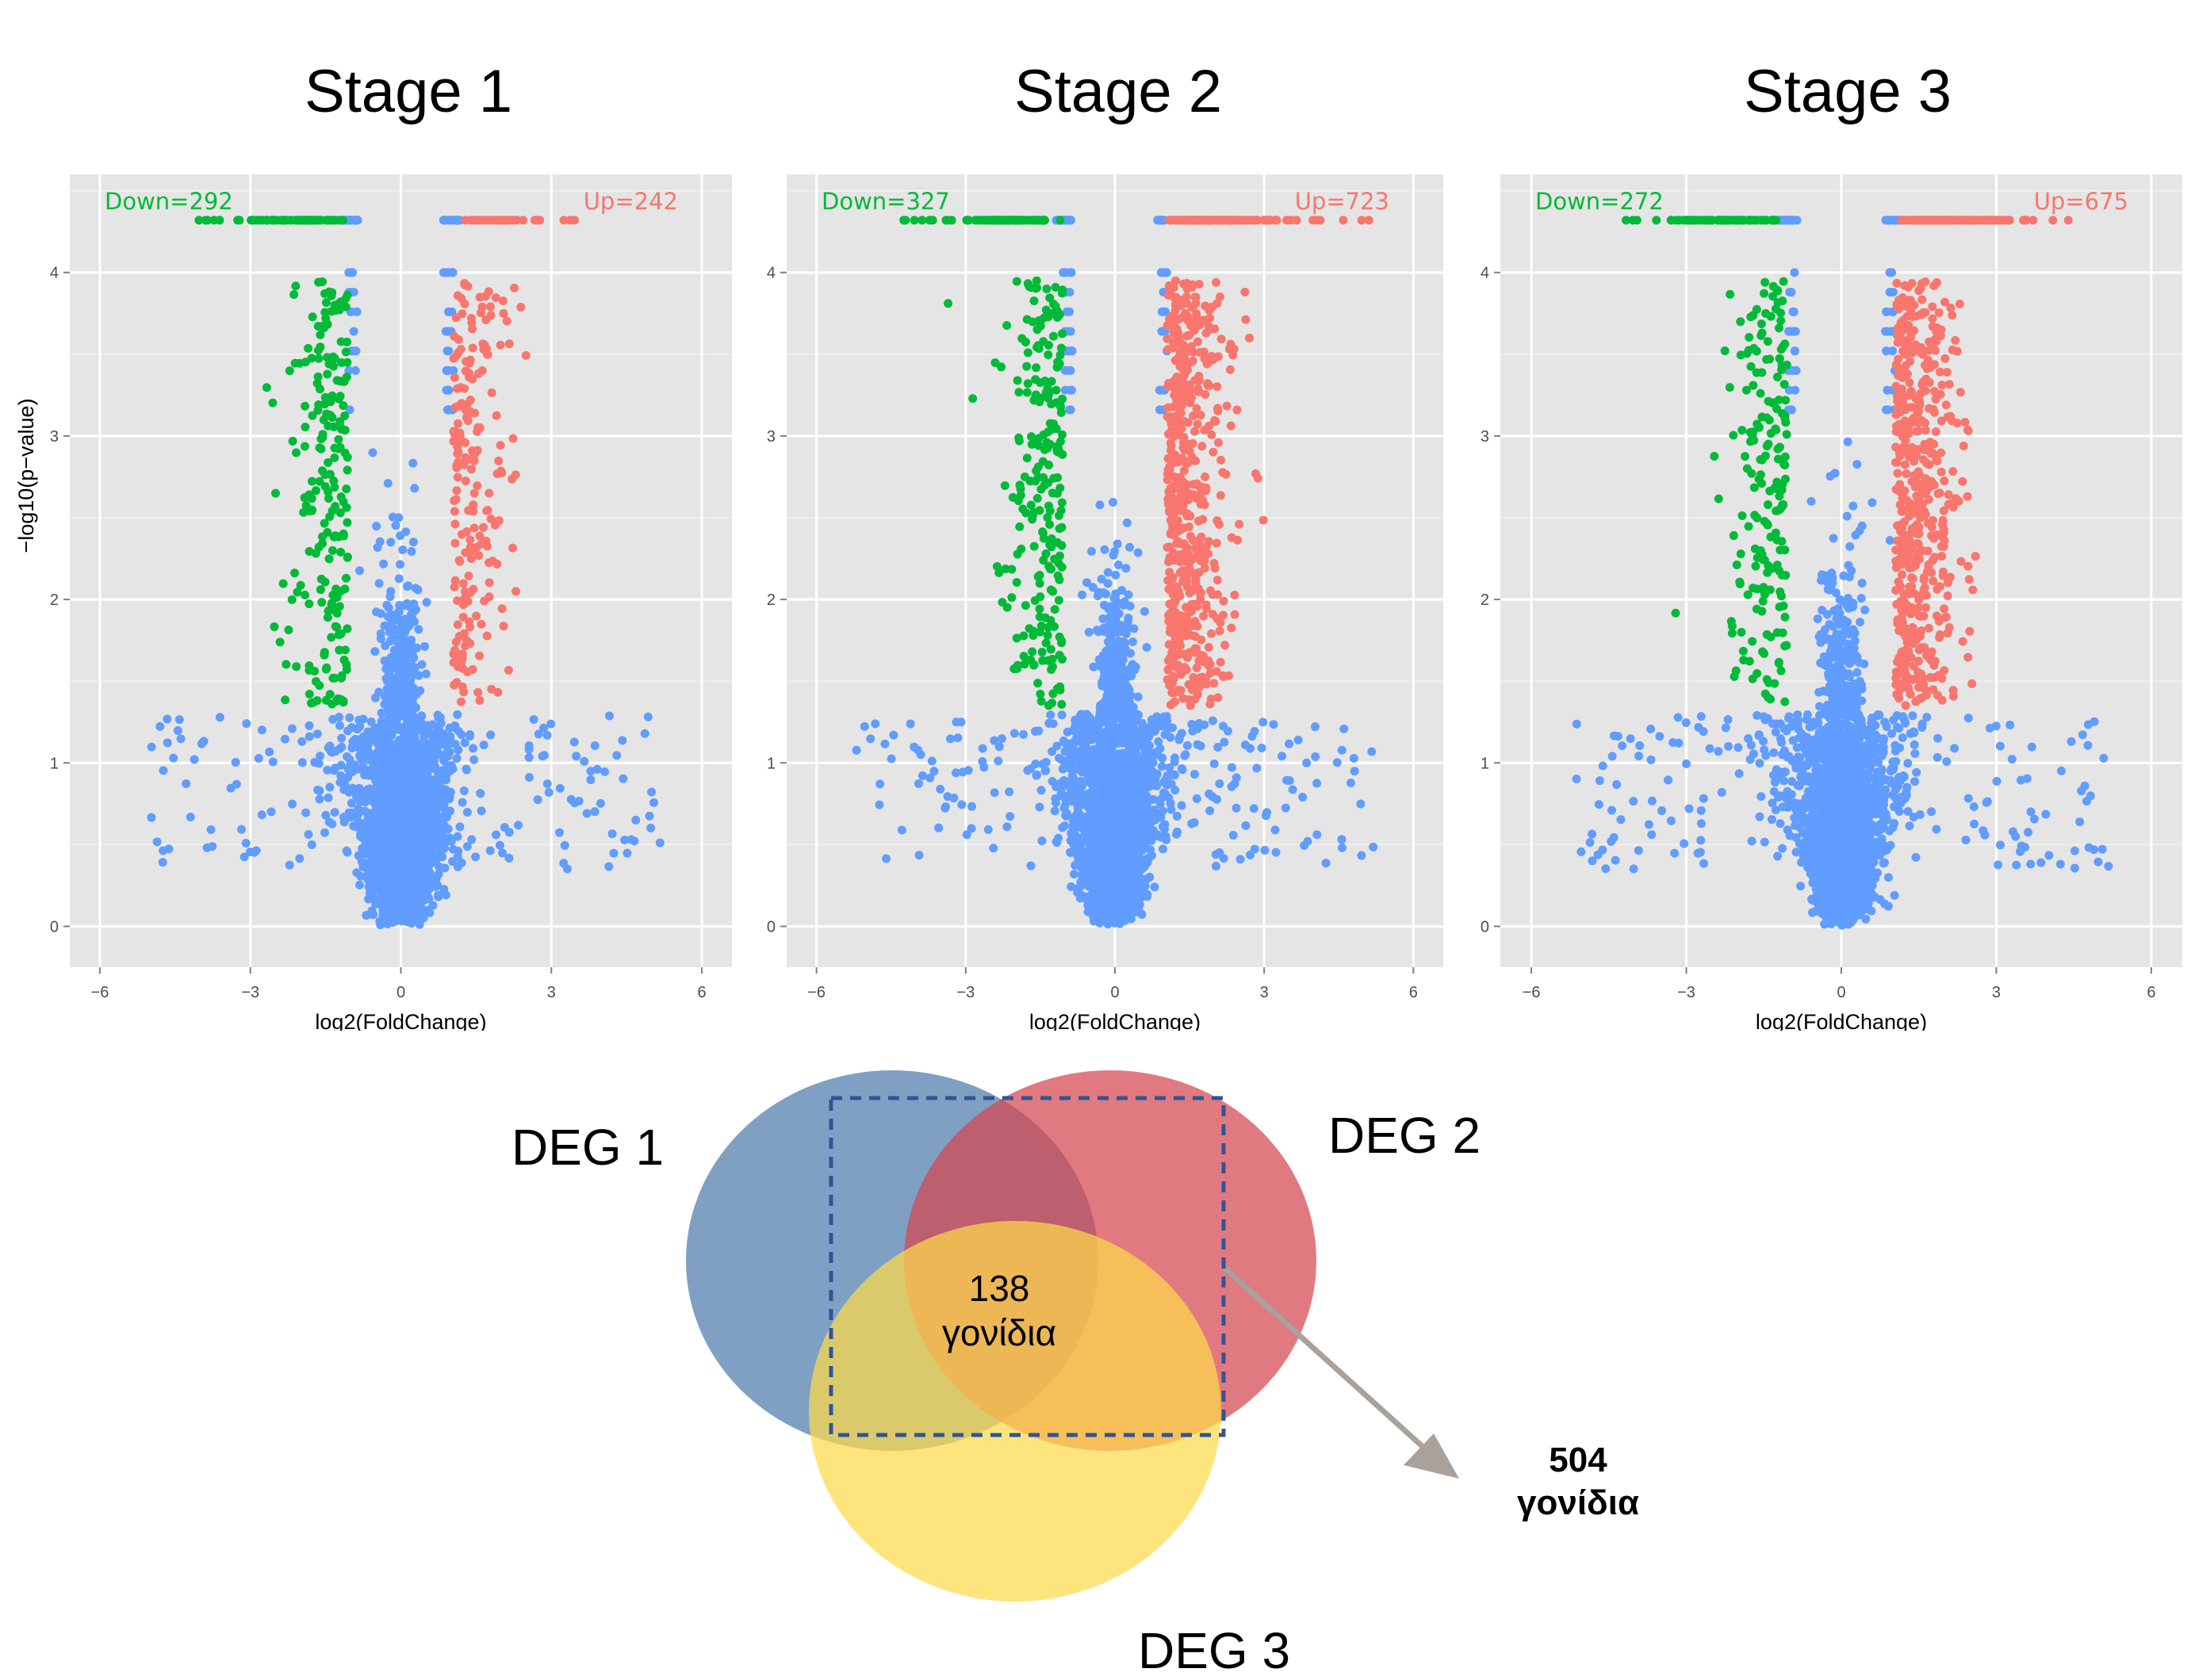  I want to click on down-count-label: Down=292, so click(169, 201).